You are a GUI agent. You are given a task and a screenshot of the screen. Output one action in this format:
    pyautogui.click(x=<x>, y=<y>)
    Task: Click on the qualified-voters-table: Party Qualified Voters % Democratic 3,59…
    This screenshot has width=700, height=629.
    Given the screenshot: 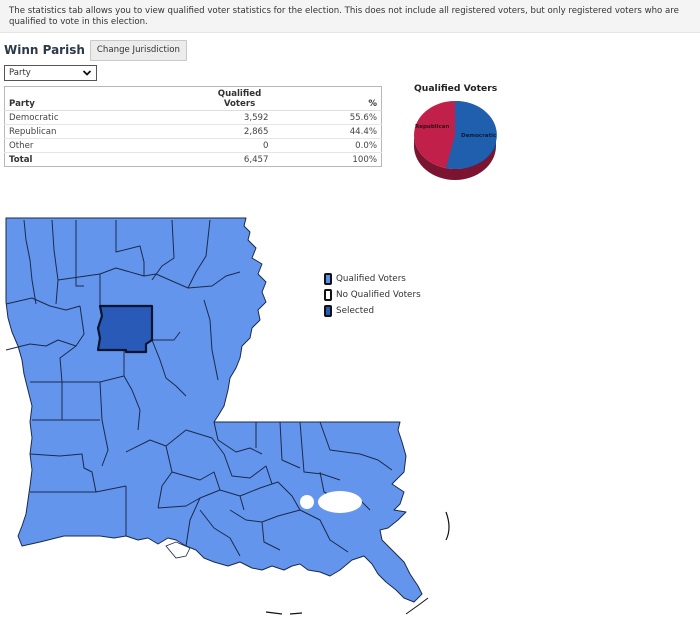 What is the action you would take?
    pyautogui.click(x=193, y=126)
    